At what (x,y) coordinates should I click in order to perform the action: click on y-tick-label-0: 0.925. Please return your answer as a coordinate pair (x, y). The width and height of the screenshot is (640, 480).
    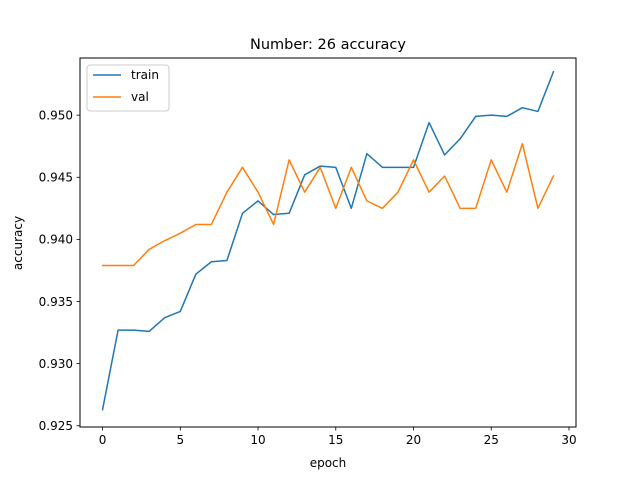
    Looking at the image, I should click on (56, 426).